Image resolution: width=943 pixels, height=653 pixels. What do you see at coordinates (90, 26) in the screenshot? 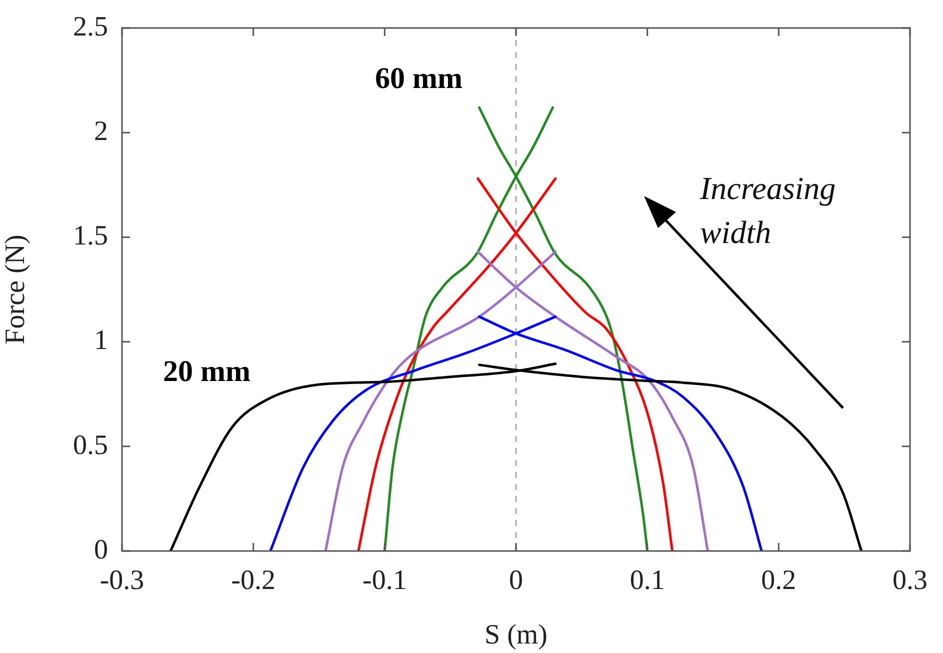
I see `y-tick-label: 2.5` at bounding box center [90, 26].